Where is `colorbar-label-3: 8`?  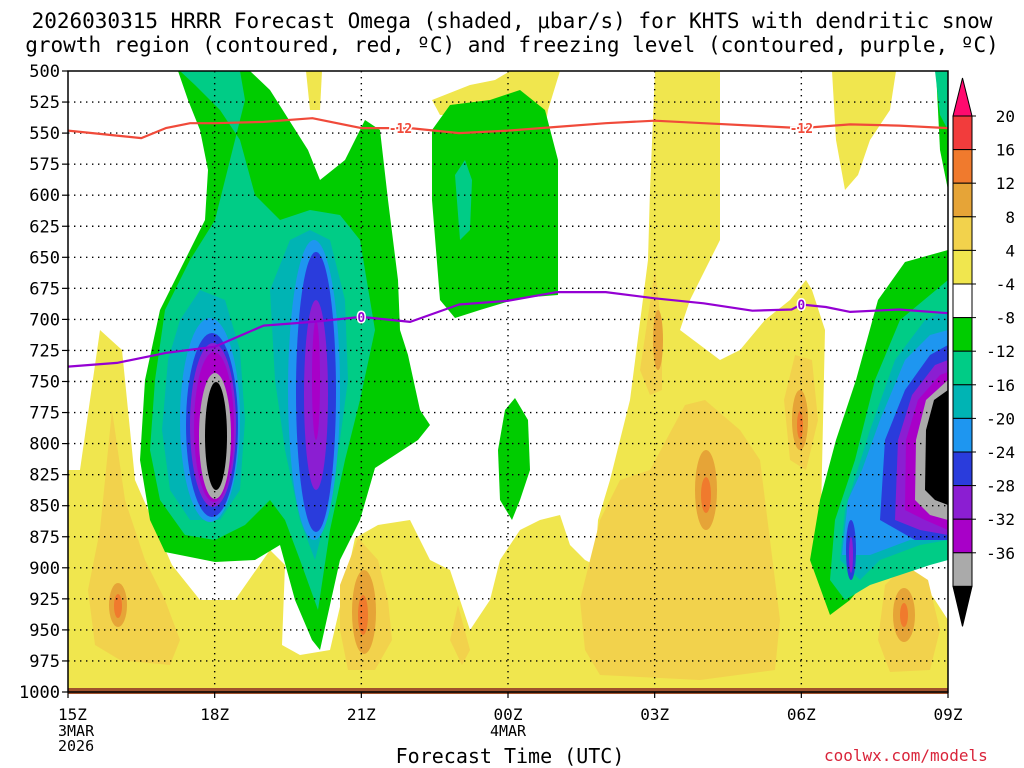
colorbar-label-3: 8 is located at coordinates (1010, 217).